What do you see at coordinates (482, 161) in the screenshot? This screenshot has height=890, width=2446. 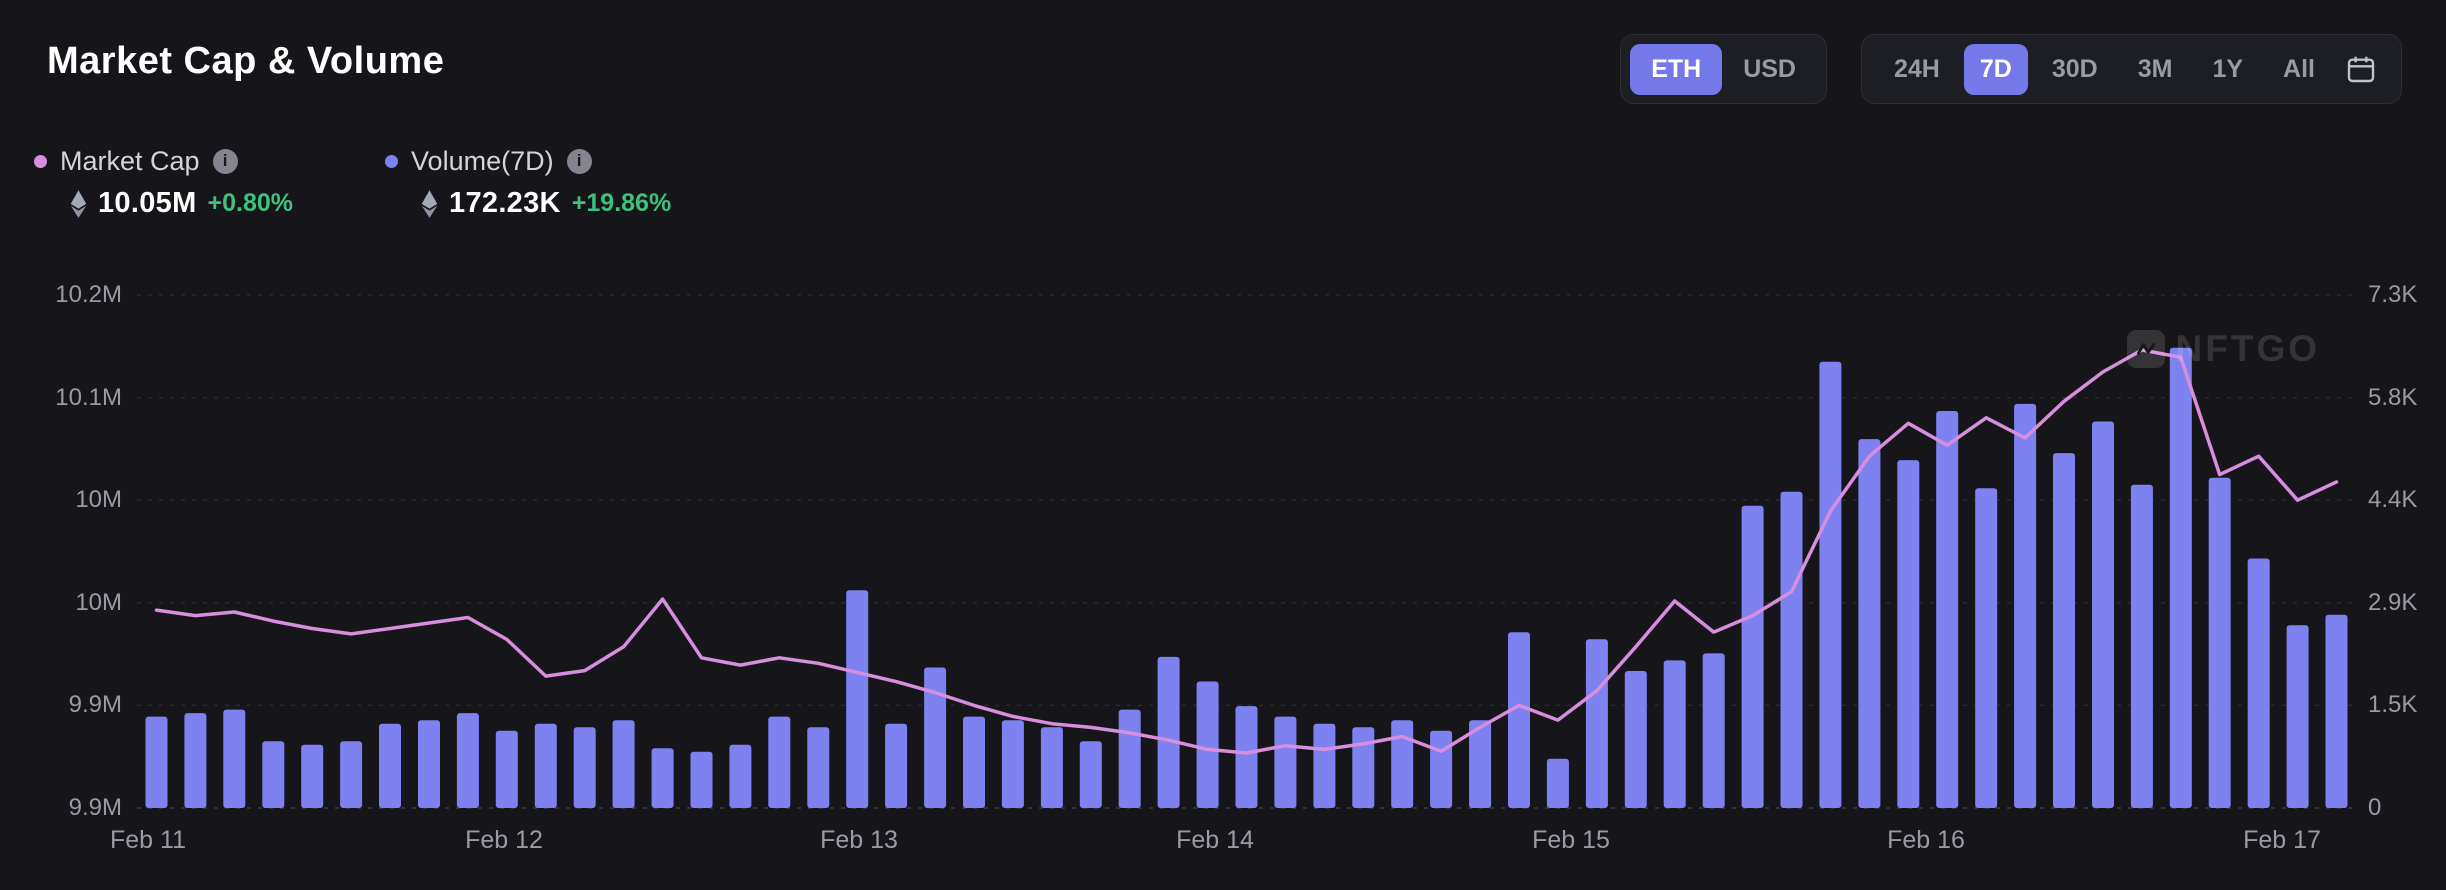 I see `volume-label: Volume(7D)` at bounding box center [482, 161].